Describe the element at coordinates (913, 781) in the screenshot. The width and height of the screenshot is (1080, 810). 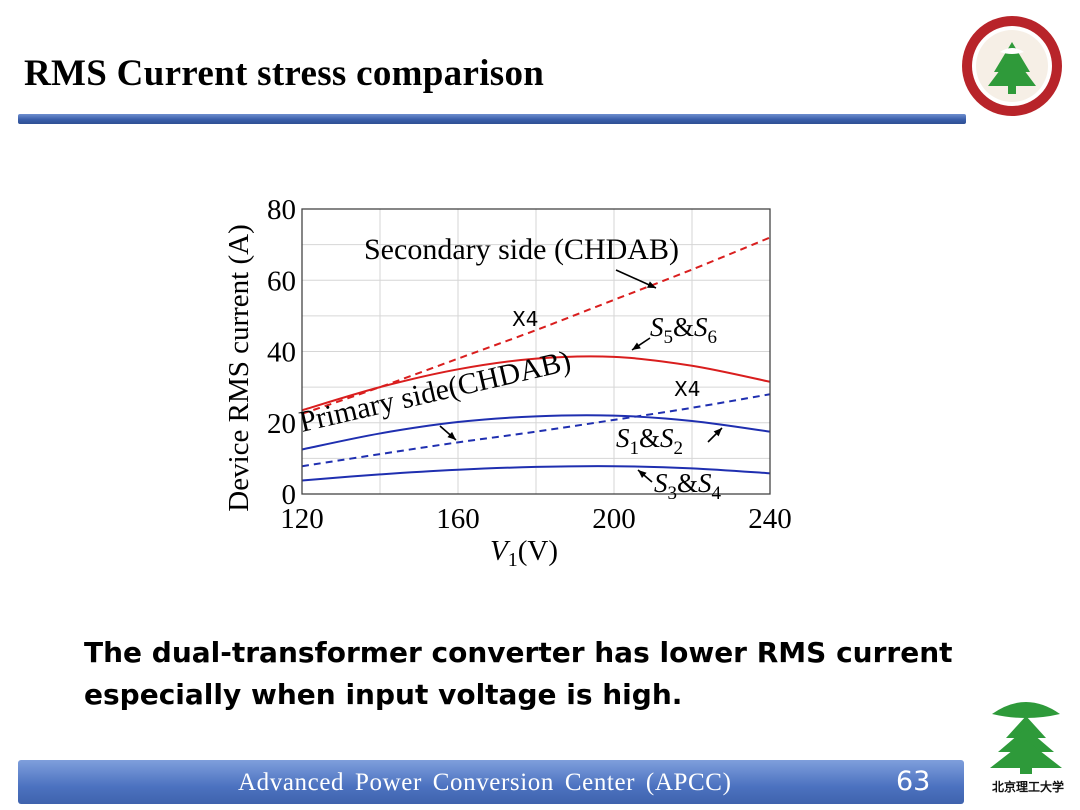
I see `page-number: 63` at that location.